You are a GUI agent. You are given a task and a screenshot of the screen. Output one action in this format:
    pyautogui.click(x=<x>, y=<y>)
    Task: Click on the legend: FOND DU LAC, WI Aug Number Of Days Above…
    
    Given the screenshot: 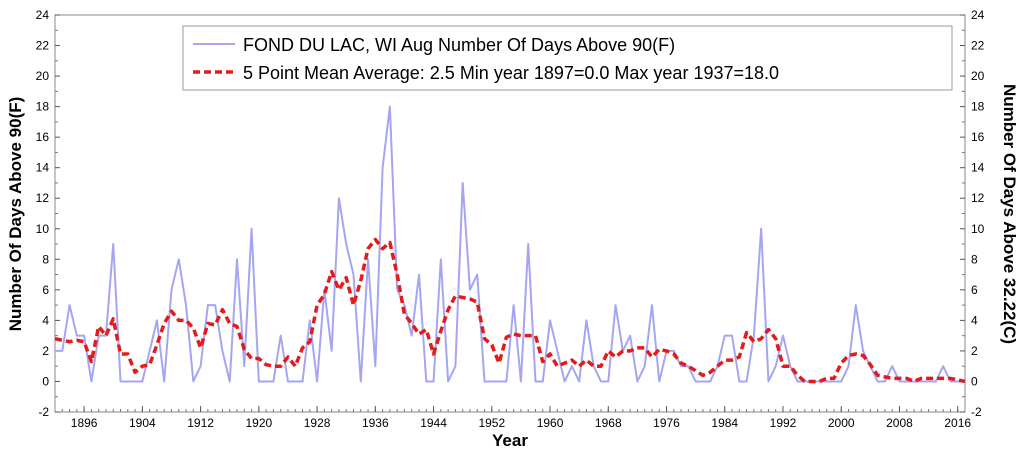 What is the action you would take?
    pyautogui.click(x=567, y=58)
    